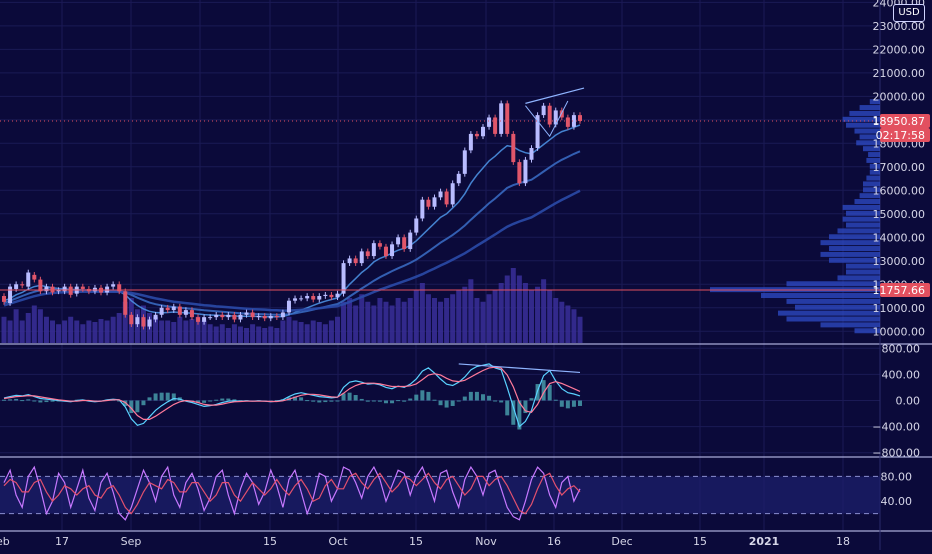  What do you see at coordinates (292, 396) in the screenshot?
I see `macd-pane` at bounding box center [292, 396].